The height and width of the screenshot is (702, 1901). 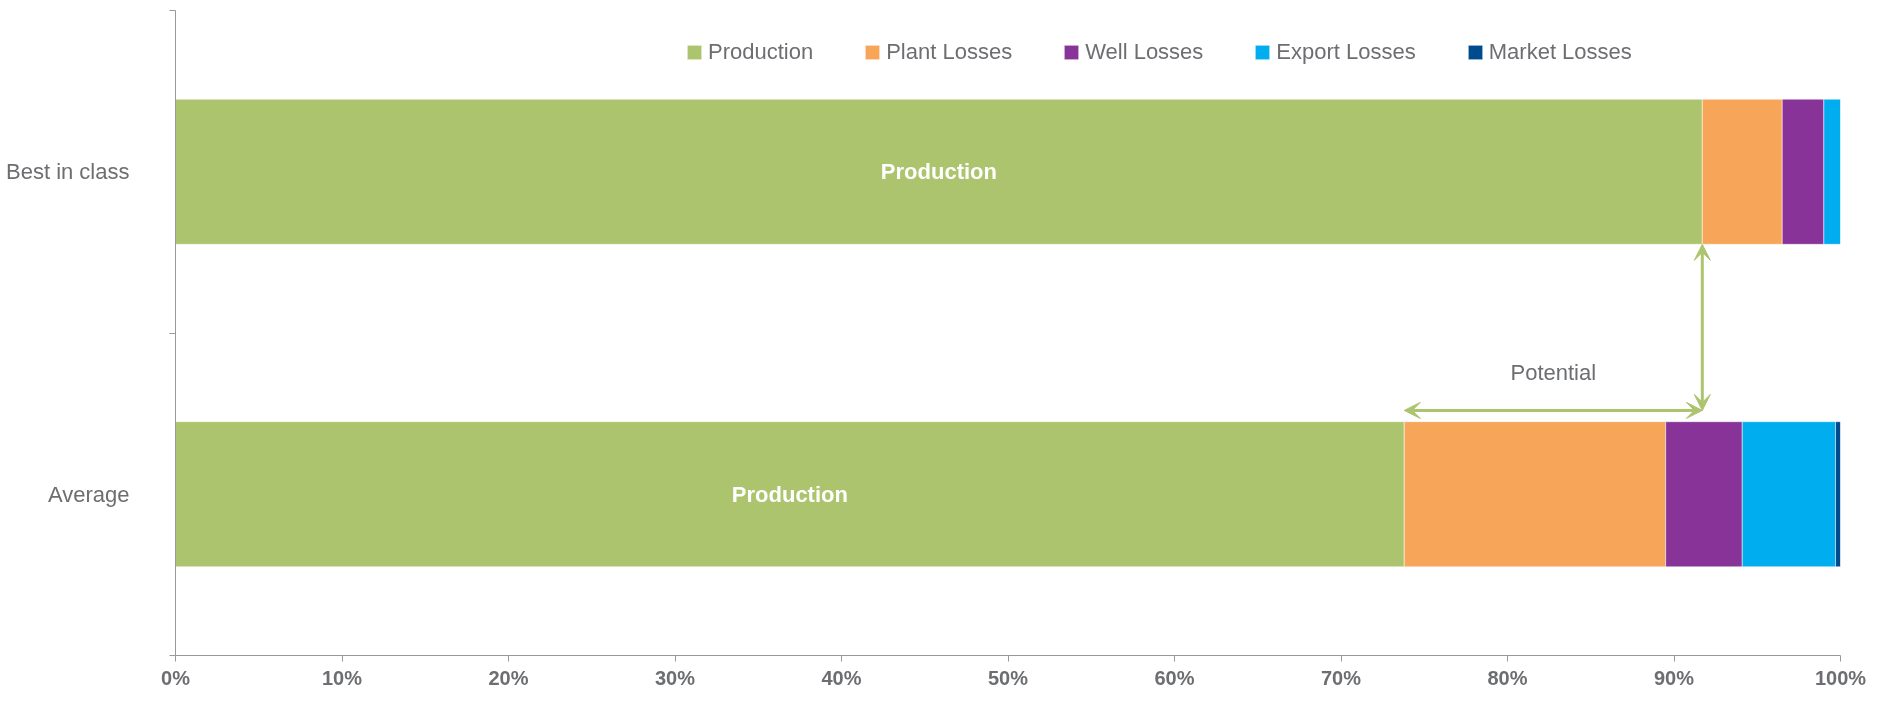 What do you see at coordinates (1507, 677) in the screenshot?
I see `x-tick-label: 80%` at bounding box center [1507, 677].